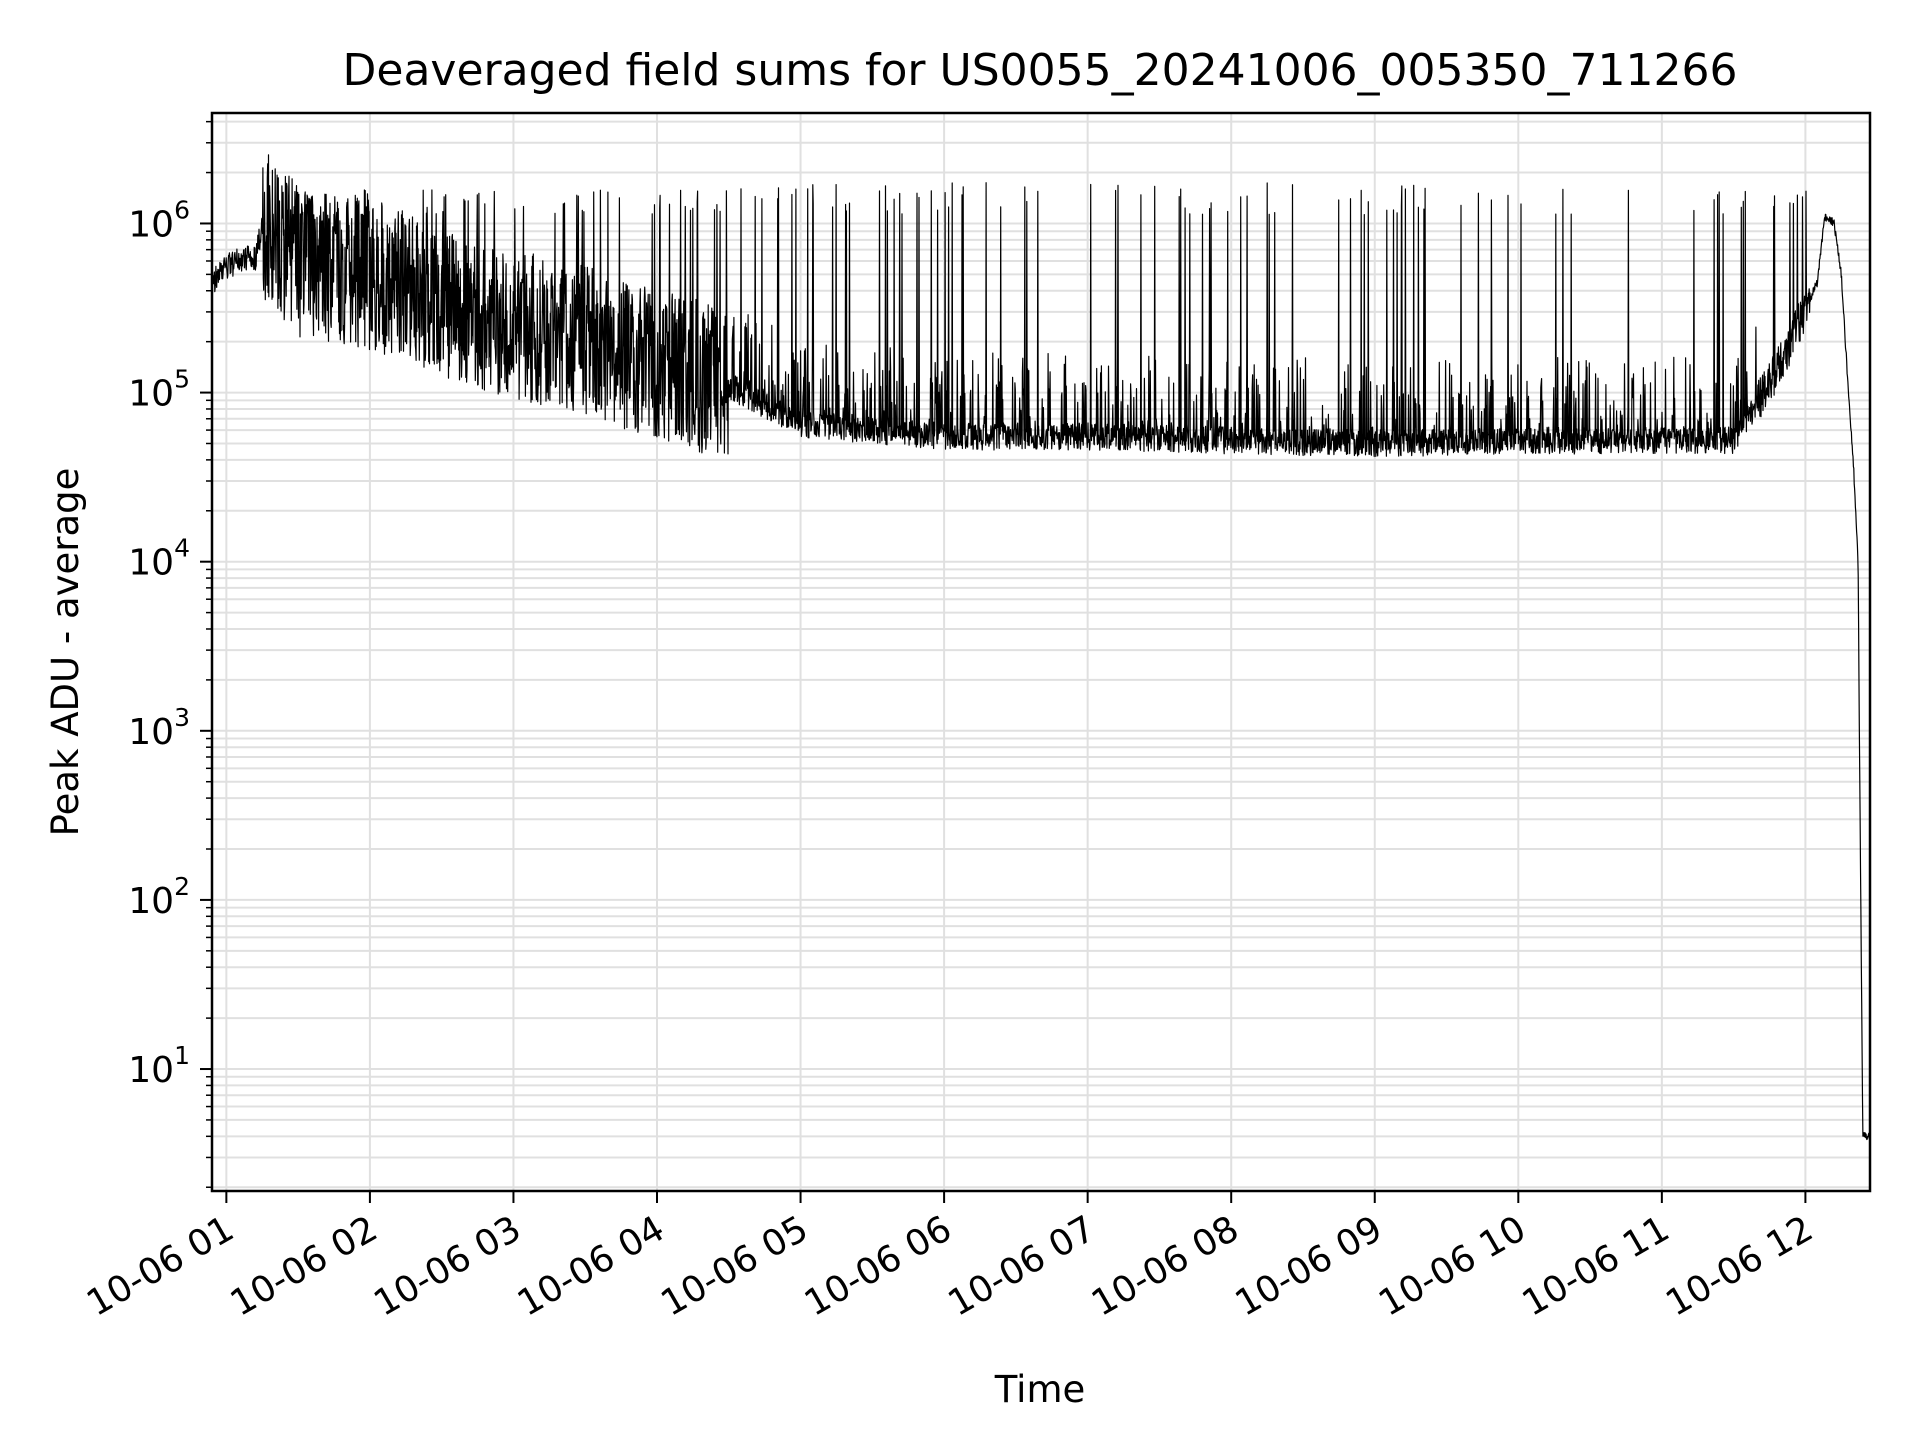 The height and width of the screenshot is (1440, 1920). What do you see at coordinates (65, 652) in the screenshot?
I see `y-axis-label: Peak ADU - average` at bounding box center [65, 652].